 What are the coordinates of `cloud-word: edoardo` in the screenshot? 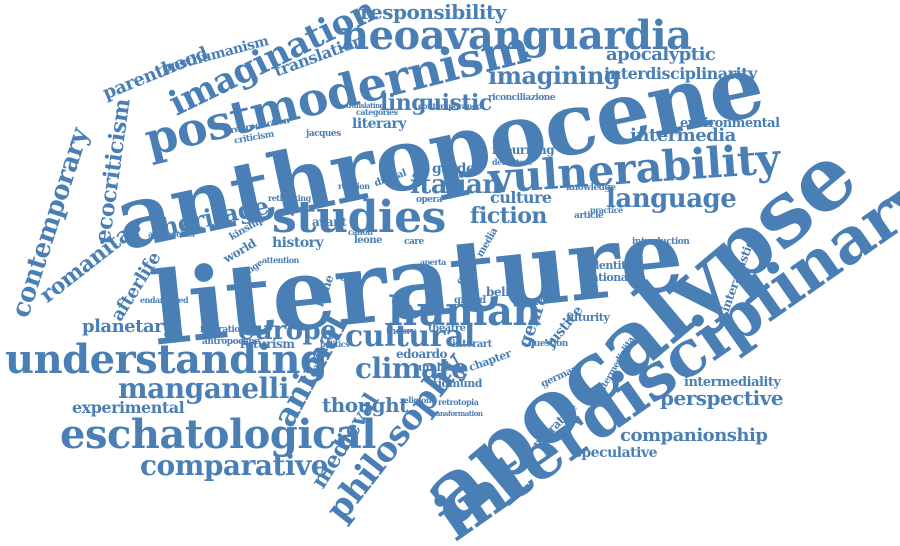 It's located at (422, 354).